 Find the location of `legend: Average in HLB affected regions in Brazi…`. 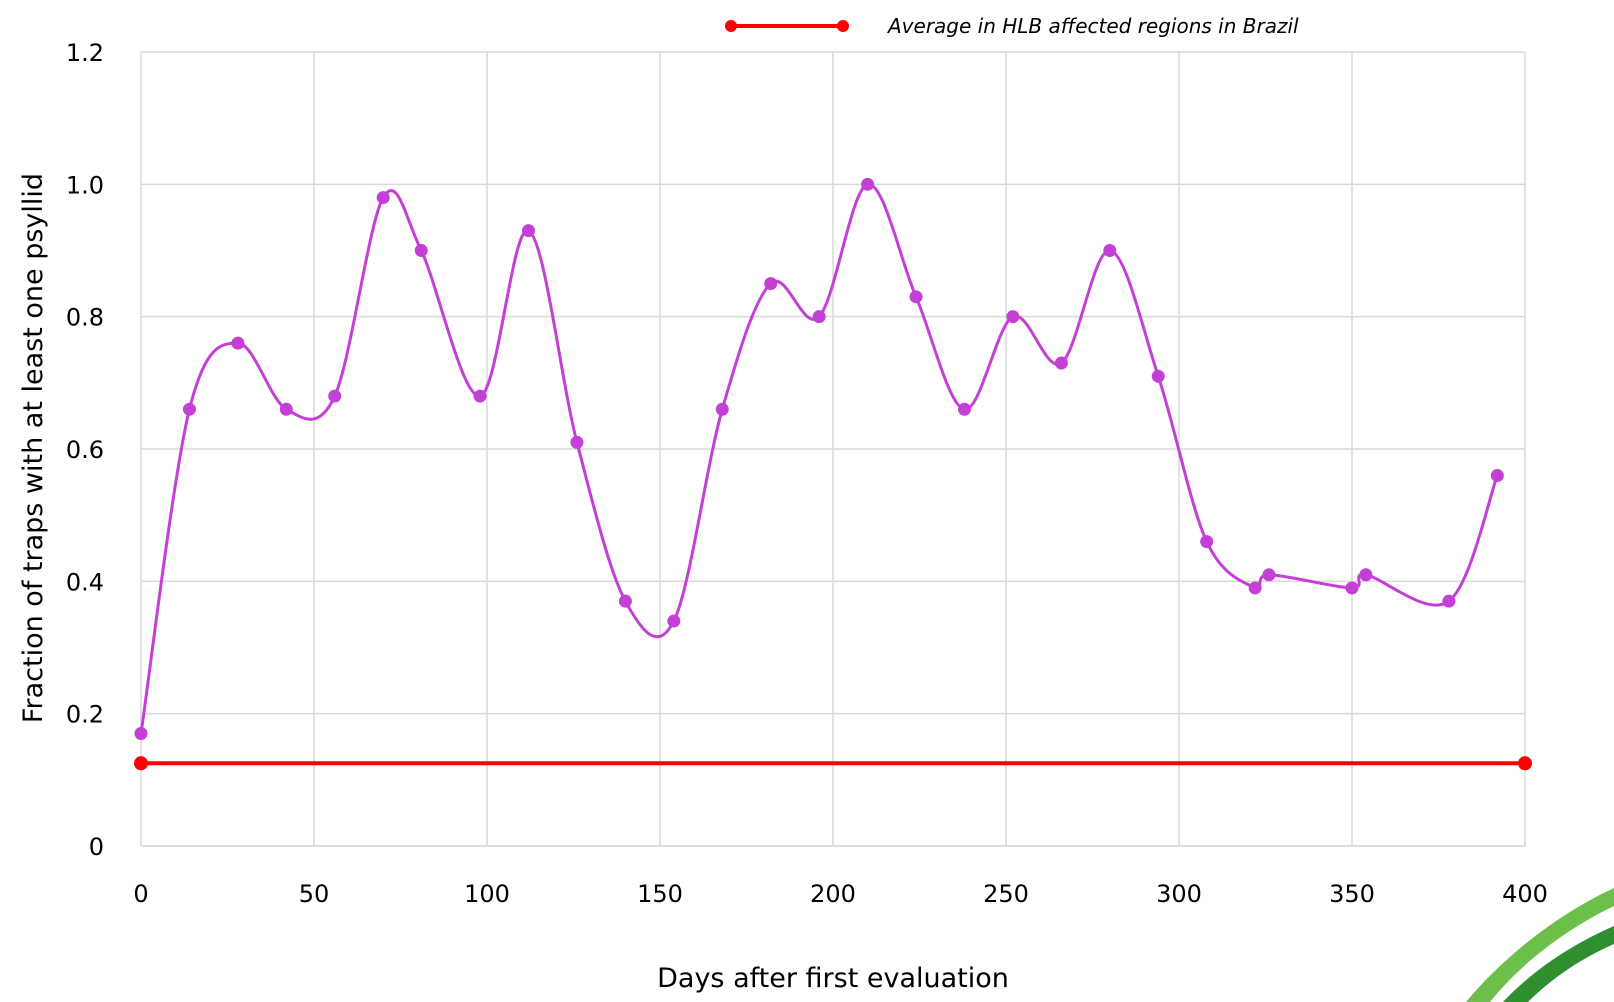

legend: Average in HLB affected regions in Brazi… is located at coordinates (1012, 26).